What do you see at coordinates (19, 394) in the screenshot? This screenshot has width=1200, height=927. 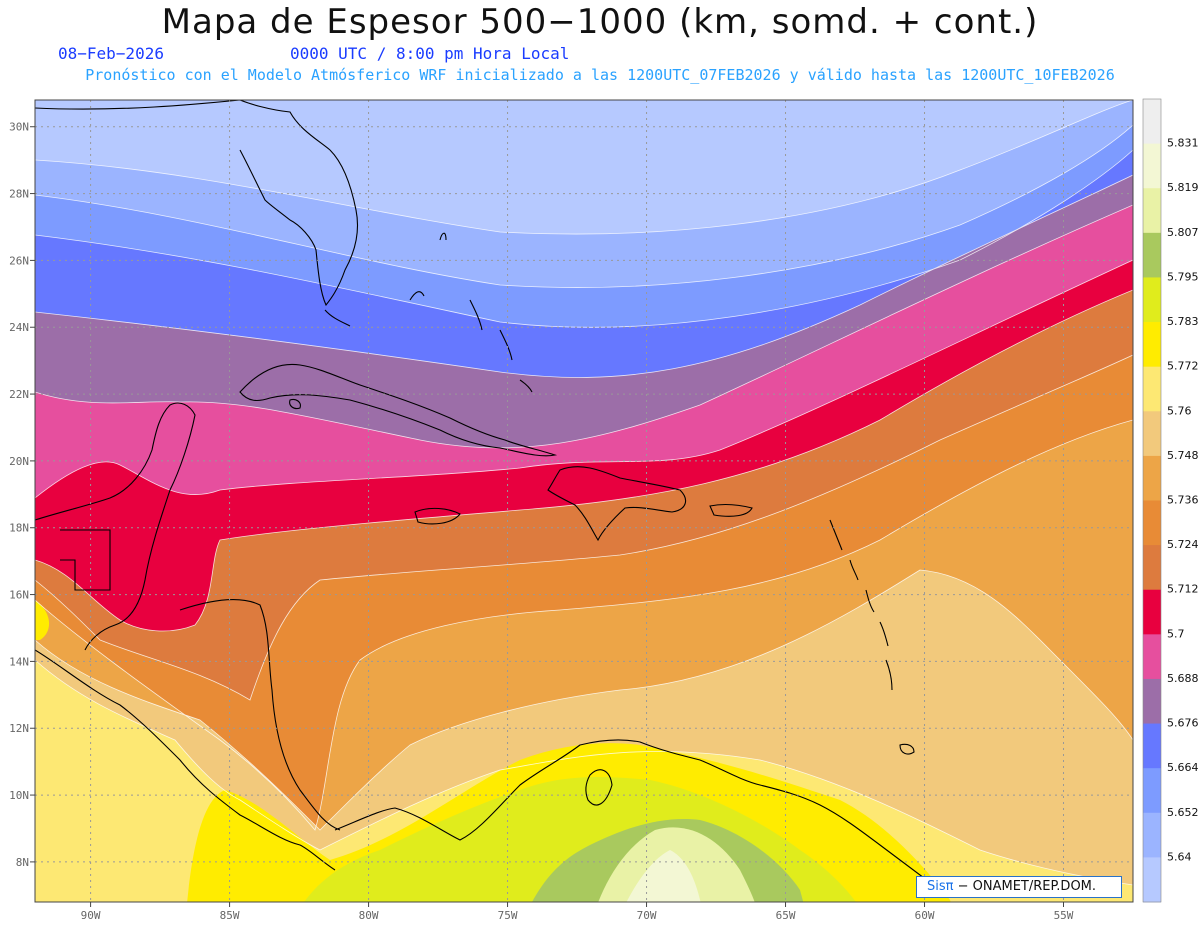 I see `lat-tick-label: 22N` at bounding box center [19, 394].